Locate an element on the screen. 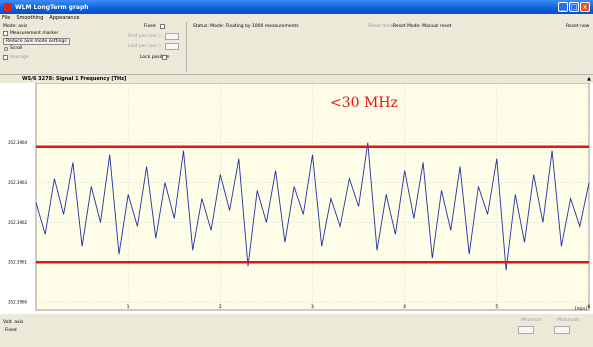 The height and width of the screenshot is (347, 593). minimize-button: _ is located at coordinates (563, 7).